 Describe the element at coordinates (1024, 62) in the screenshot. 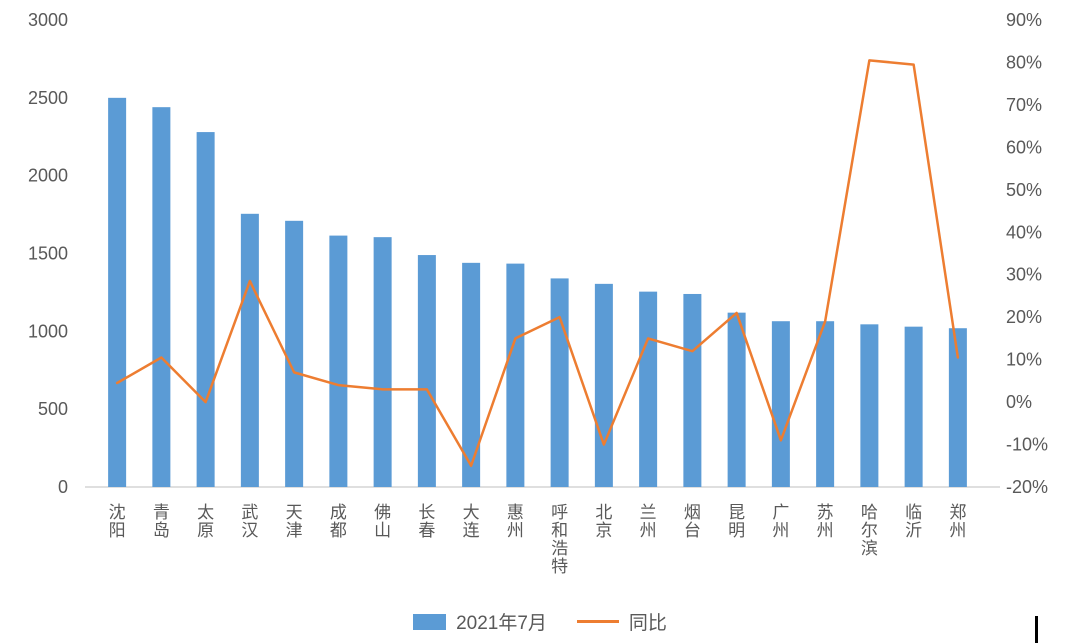

I see `right-axis-tick: 80%` at that location.